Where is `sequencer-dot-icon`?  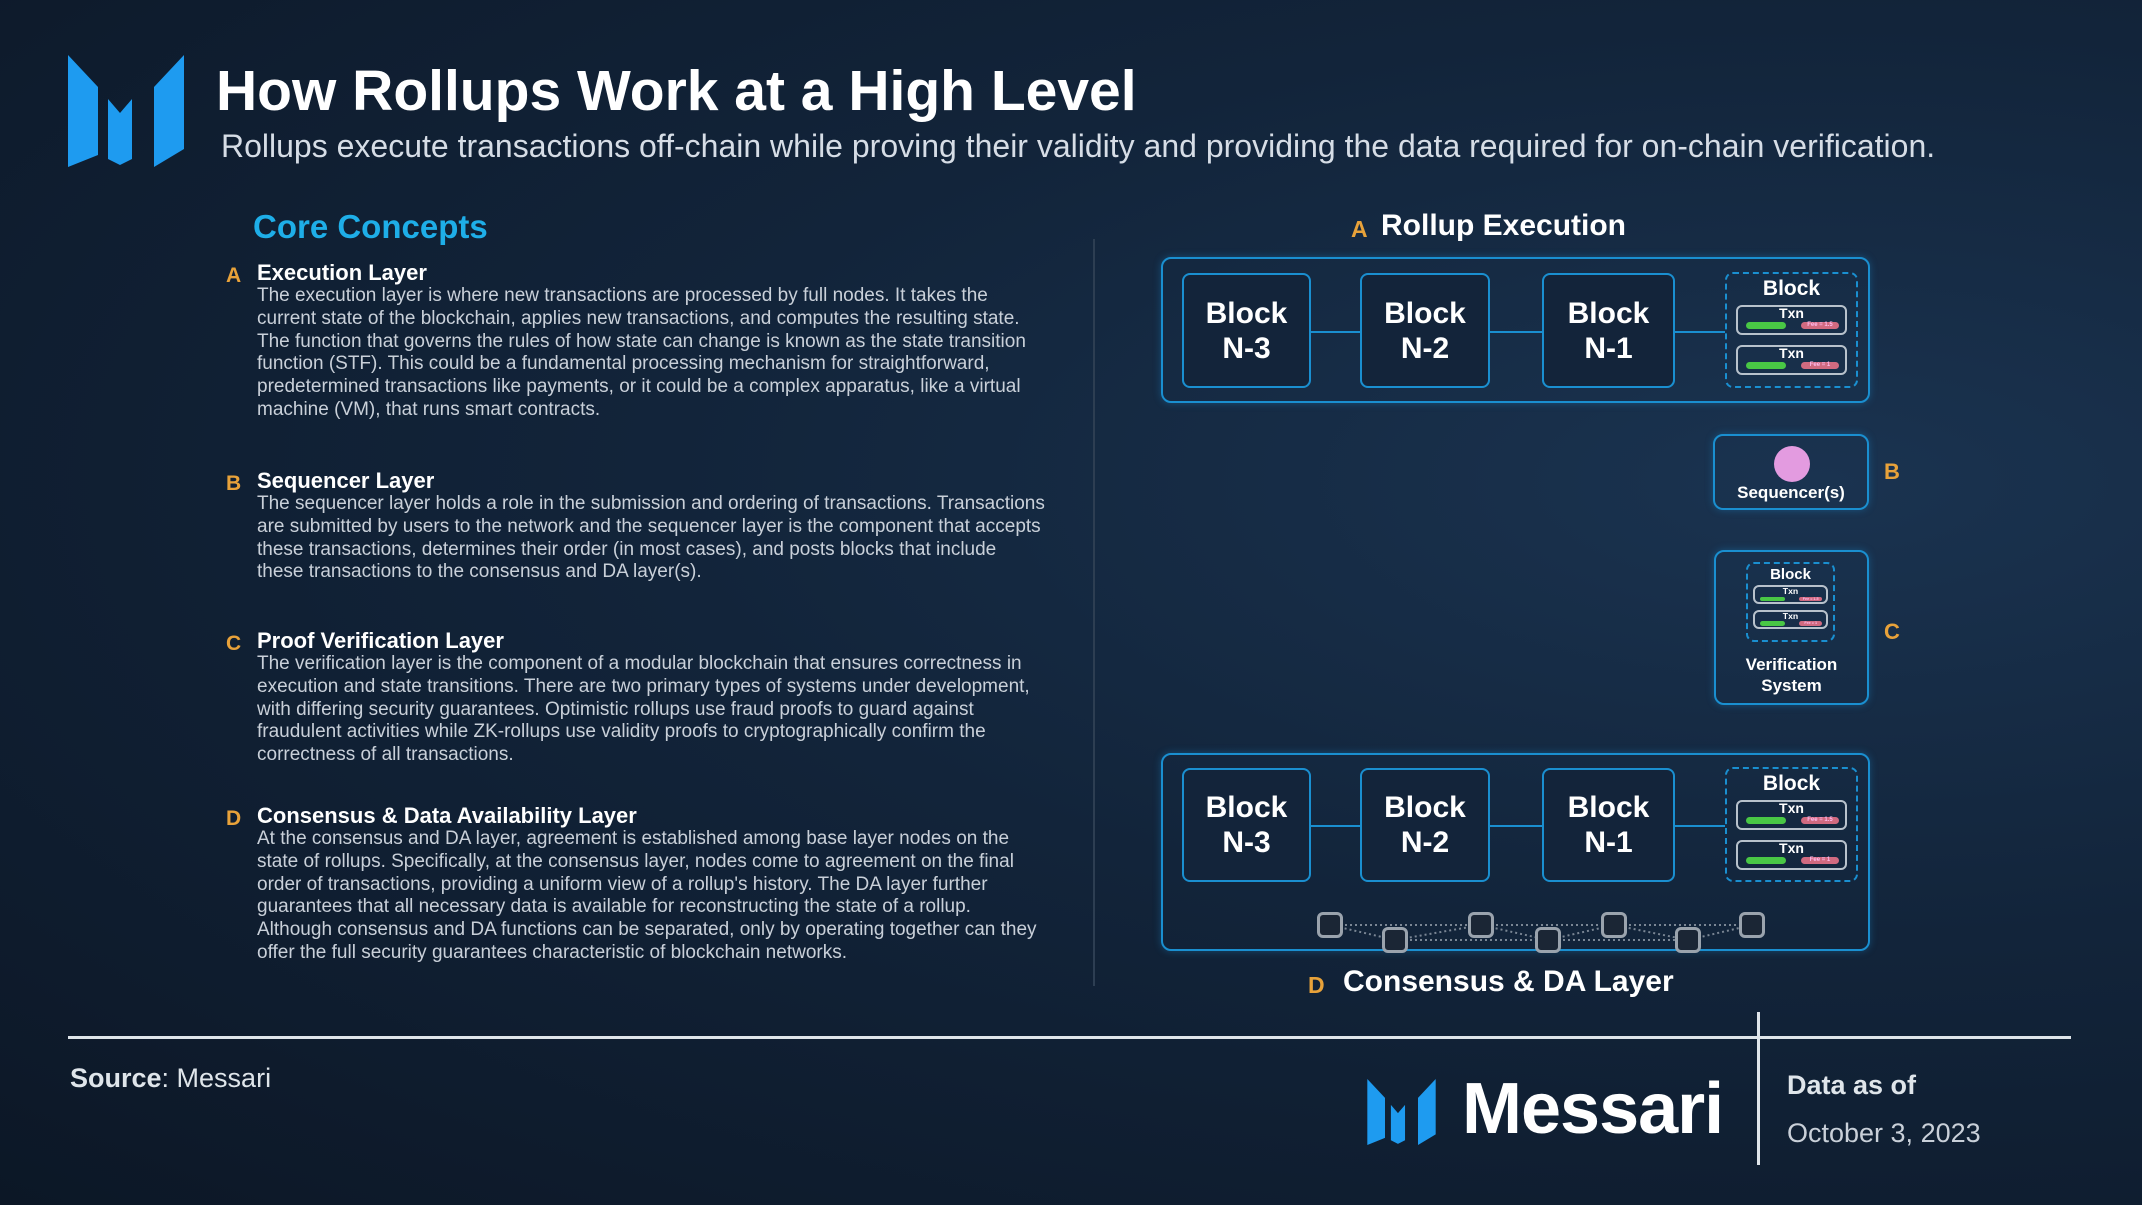
sequencer-dot-icon is located at coordinates (1792, 464).